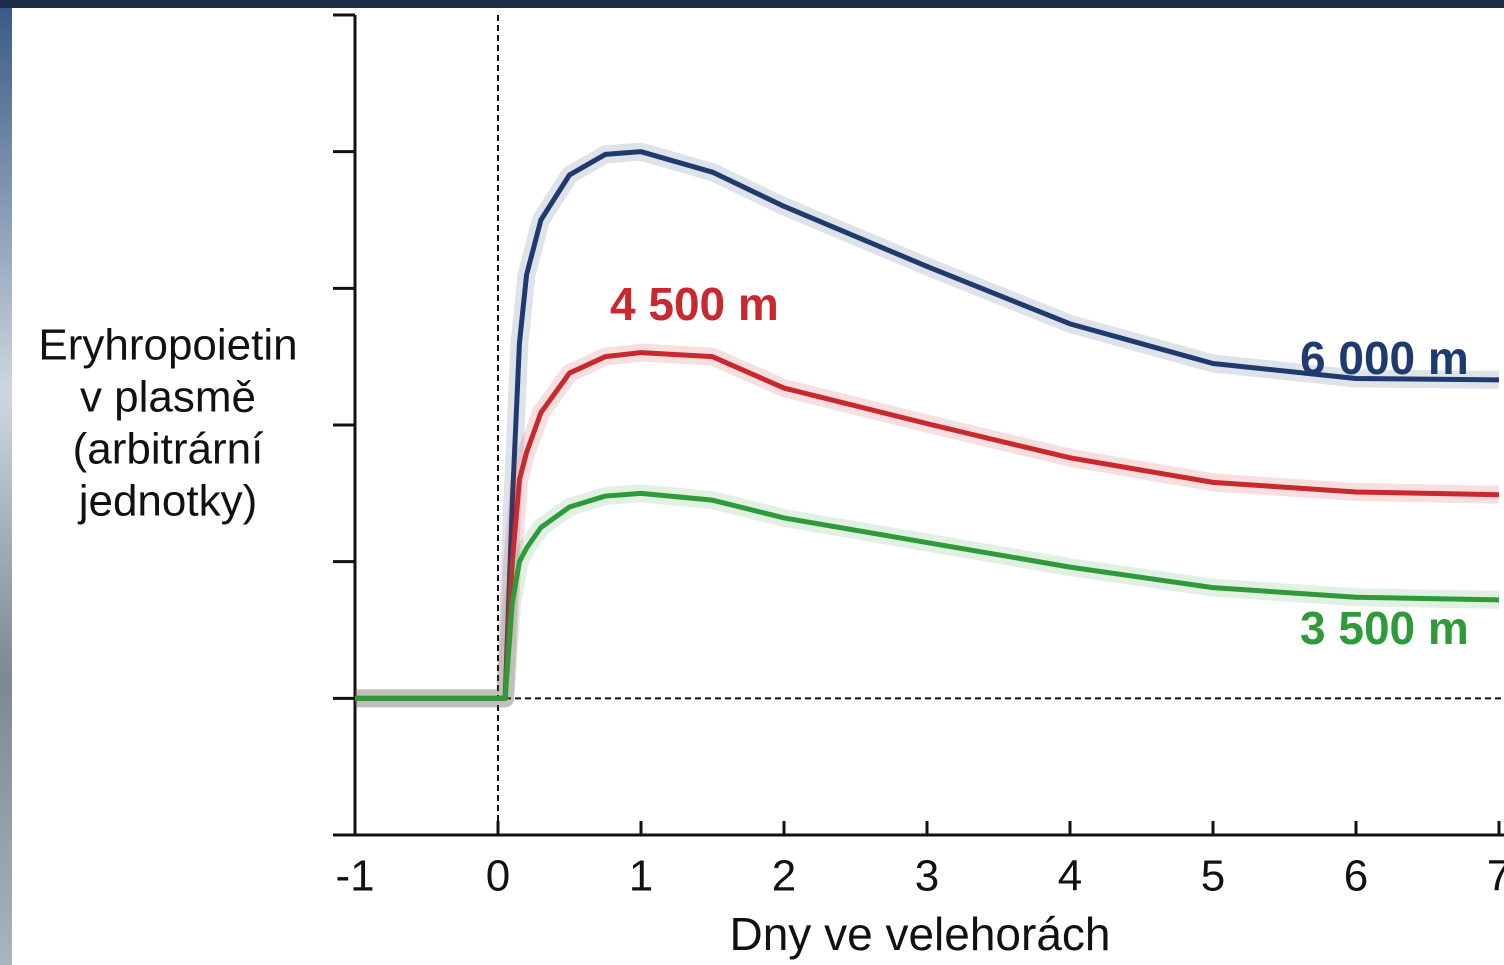 This screenshot has width=1504, height=965. Describe the element at coordinates (641, 876) in the screenshot. I see `x-tick-label: 1` at that location.